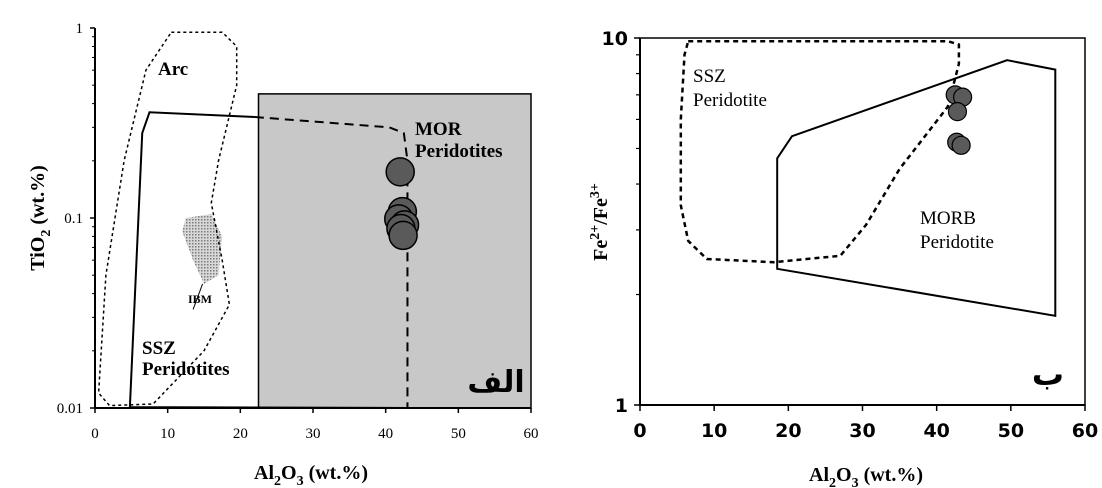 Image resolution: width=1102 pixels, height=488 pixels. What do you see at coordinates (38, 197) in the screenshot?
I see `y-axis-title-left-tail: (wt.%)` at bounding box center [38, 197].